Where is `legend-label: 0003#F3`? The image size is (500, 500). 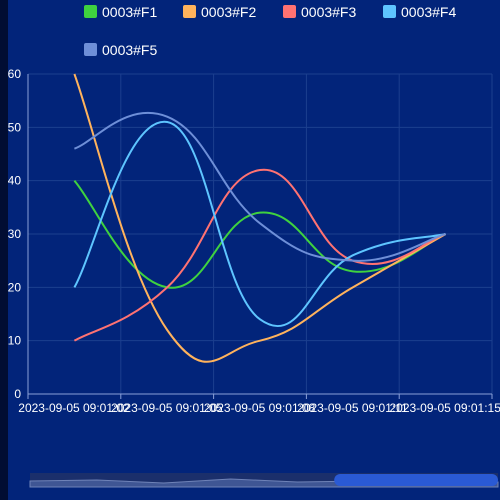
legend-label: 0003#F3 is located at coordinates (328, 12).